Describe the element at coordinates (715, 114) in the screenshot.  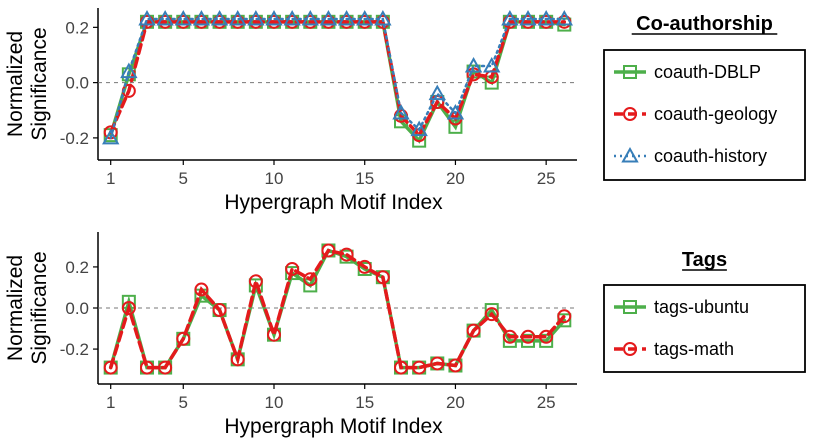
I see `legend-label-coauth-geology: coauth-geology` at that location.